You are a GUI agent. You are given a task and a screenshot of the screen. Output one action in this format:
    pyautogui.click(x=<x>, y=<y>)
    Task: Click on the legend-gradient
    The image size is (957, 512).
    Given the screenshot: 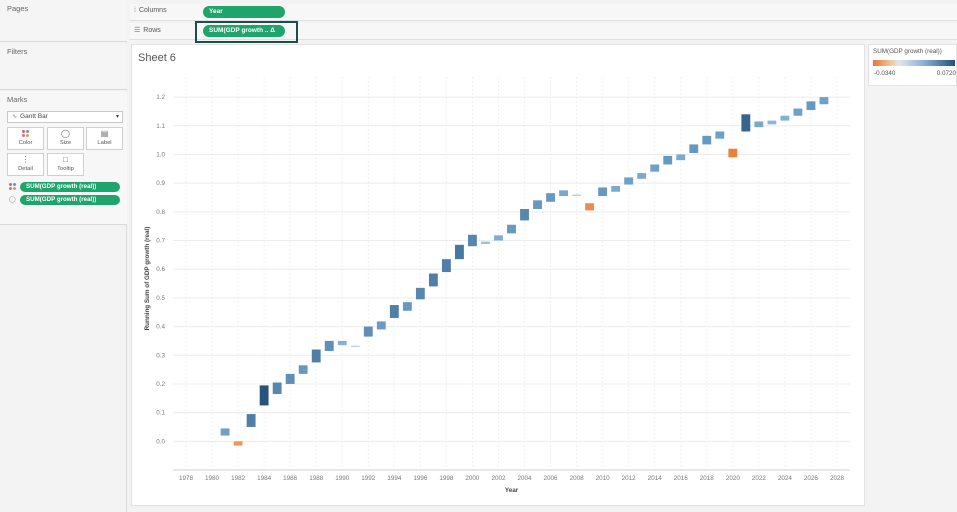 What is the action you would take?
    pyautogui.click(x=914, y=63)
    